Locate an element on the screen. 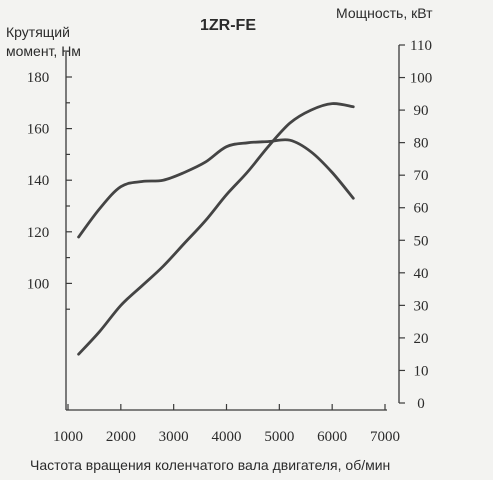 Image resolution: width=493 pixels, height=480 pixels. x-axis-tick-label: 7000 is located at coordinates (385, 437).